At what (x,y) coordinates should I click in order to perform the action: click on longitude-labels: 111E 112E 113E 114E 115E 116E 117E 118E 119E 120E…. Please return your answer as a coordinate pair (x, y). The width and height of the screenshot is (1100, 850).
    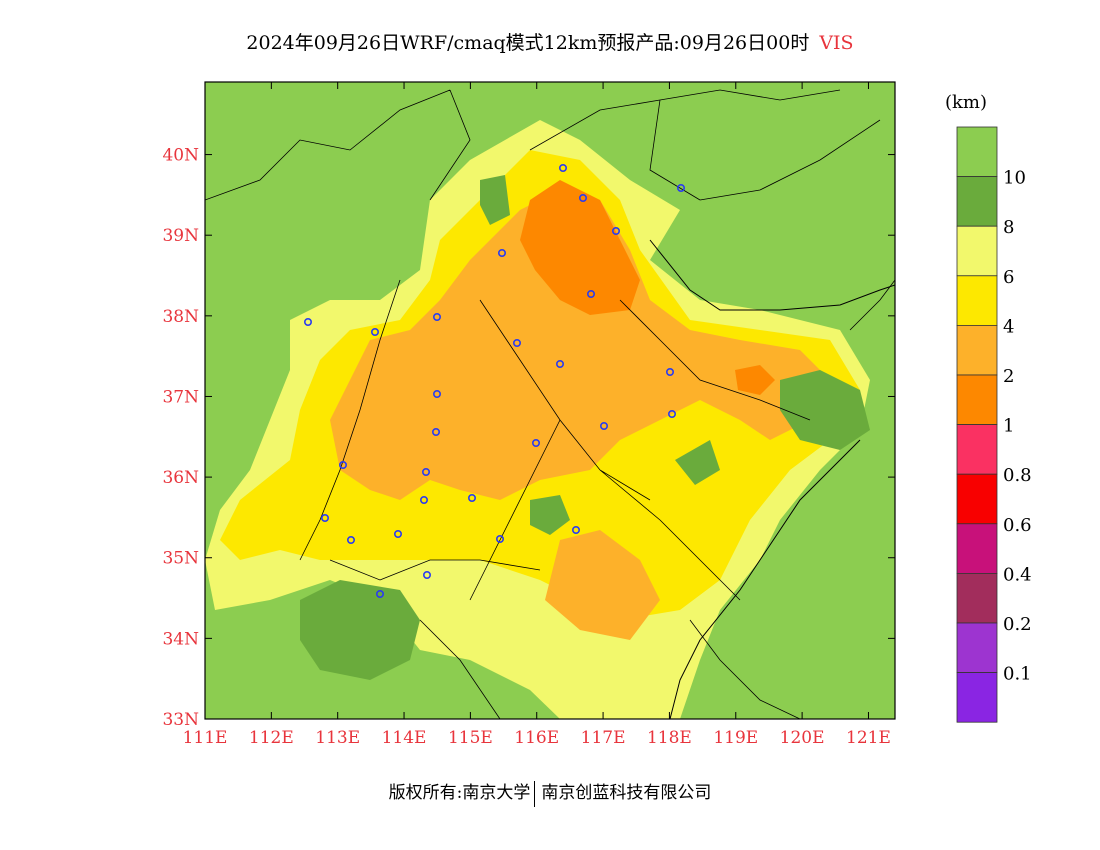
    Looking at the image, I should click on (537, 738).